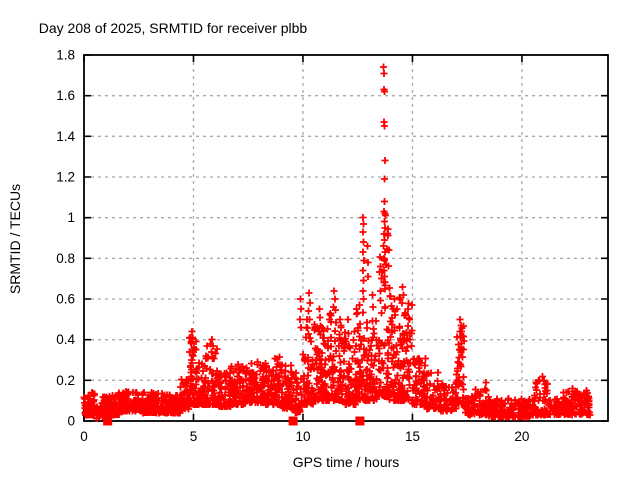 This screenshot has width=640, height=480. What do you see at coordinates (65, 136) in the screenshot?
I see `y-tick-label: 1.4` at bounding box center [65, 136].